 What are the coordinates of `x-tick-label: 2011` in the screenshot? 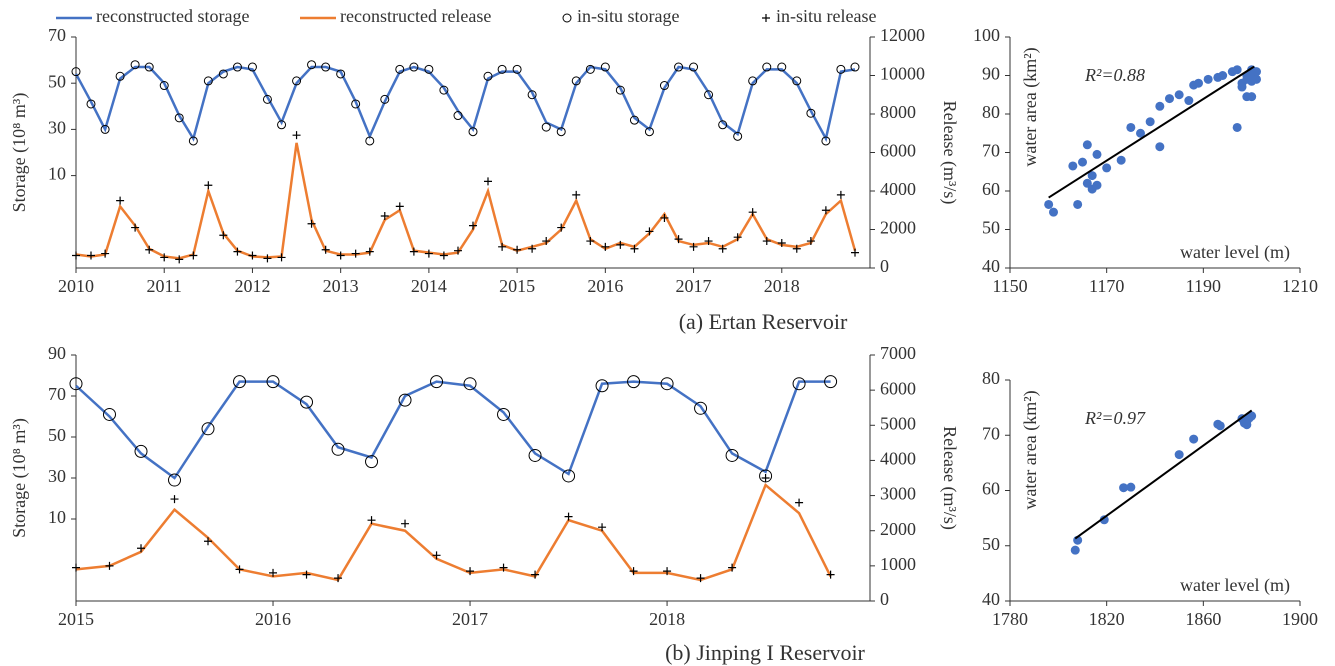 It's located at (164, 286).